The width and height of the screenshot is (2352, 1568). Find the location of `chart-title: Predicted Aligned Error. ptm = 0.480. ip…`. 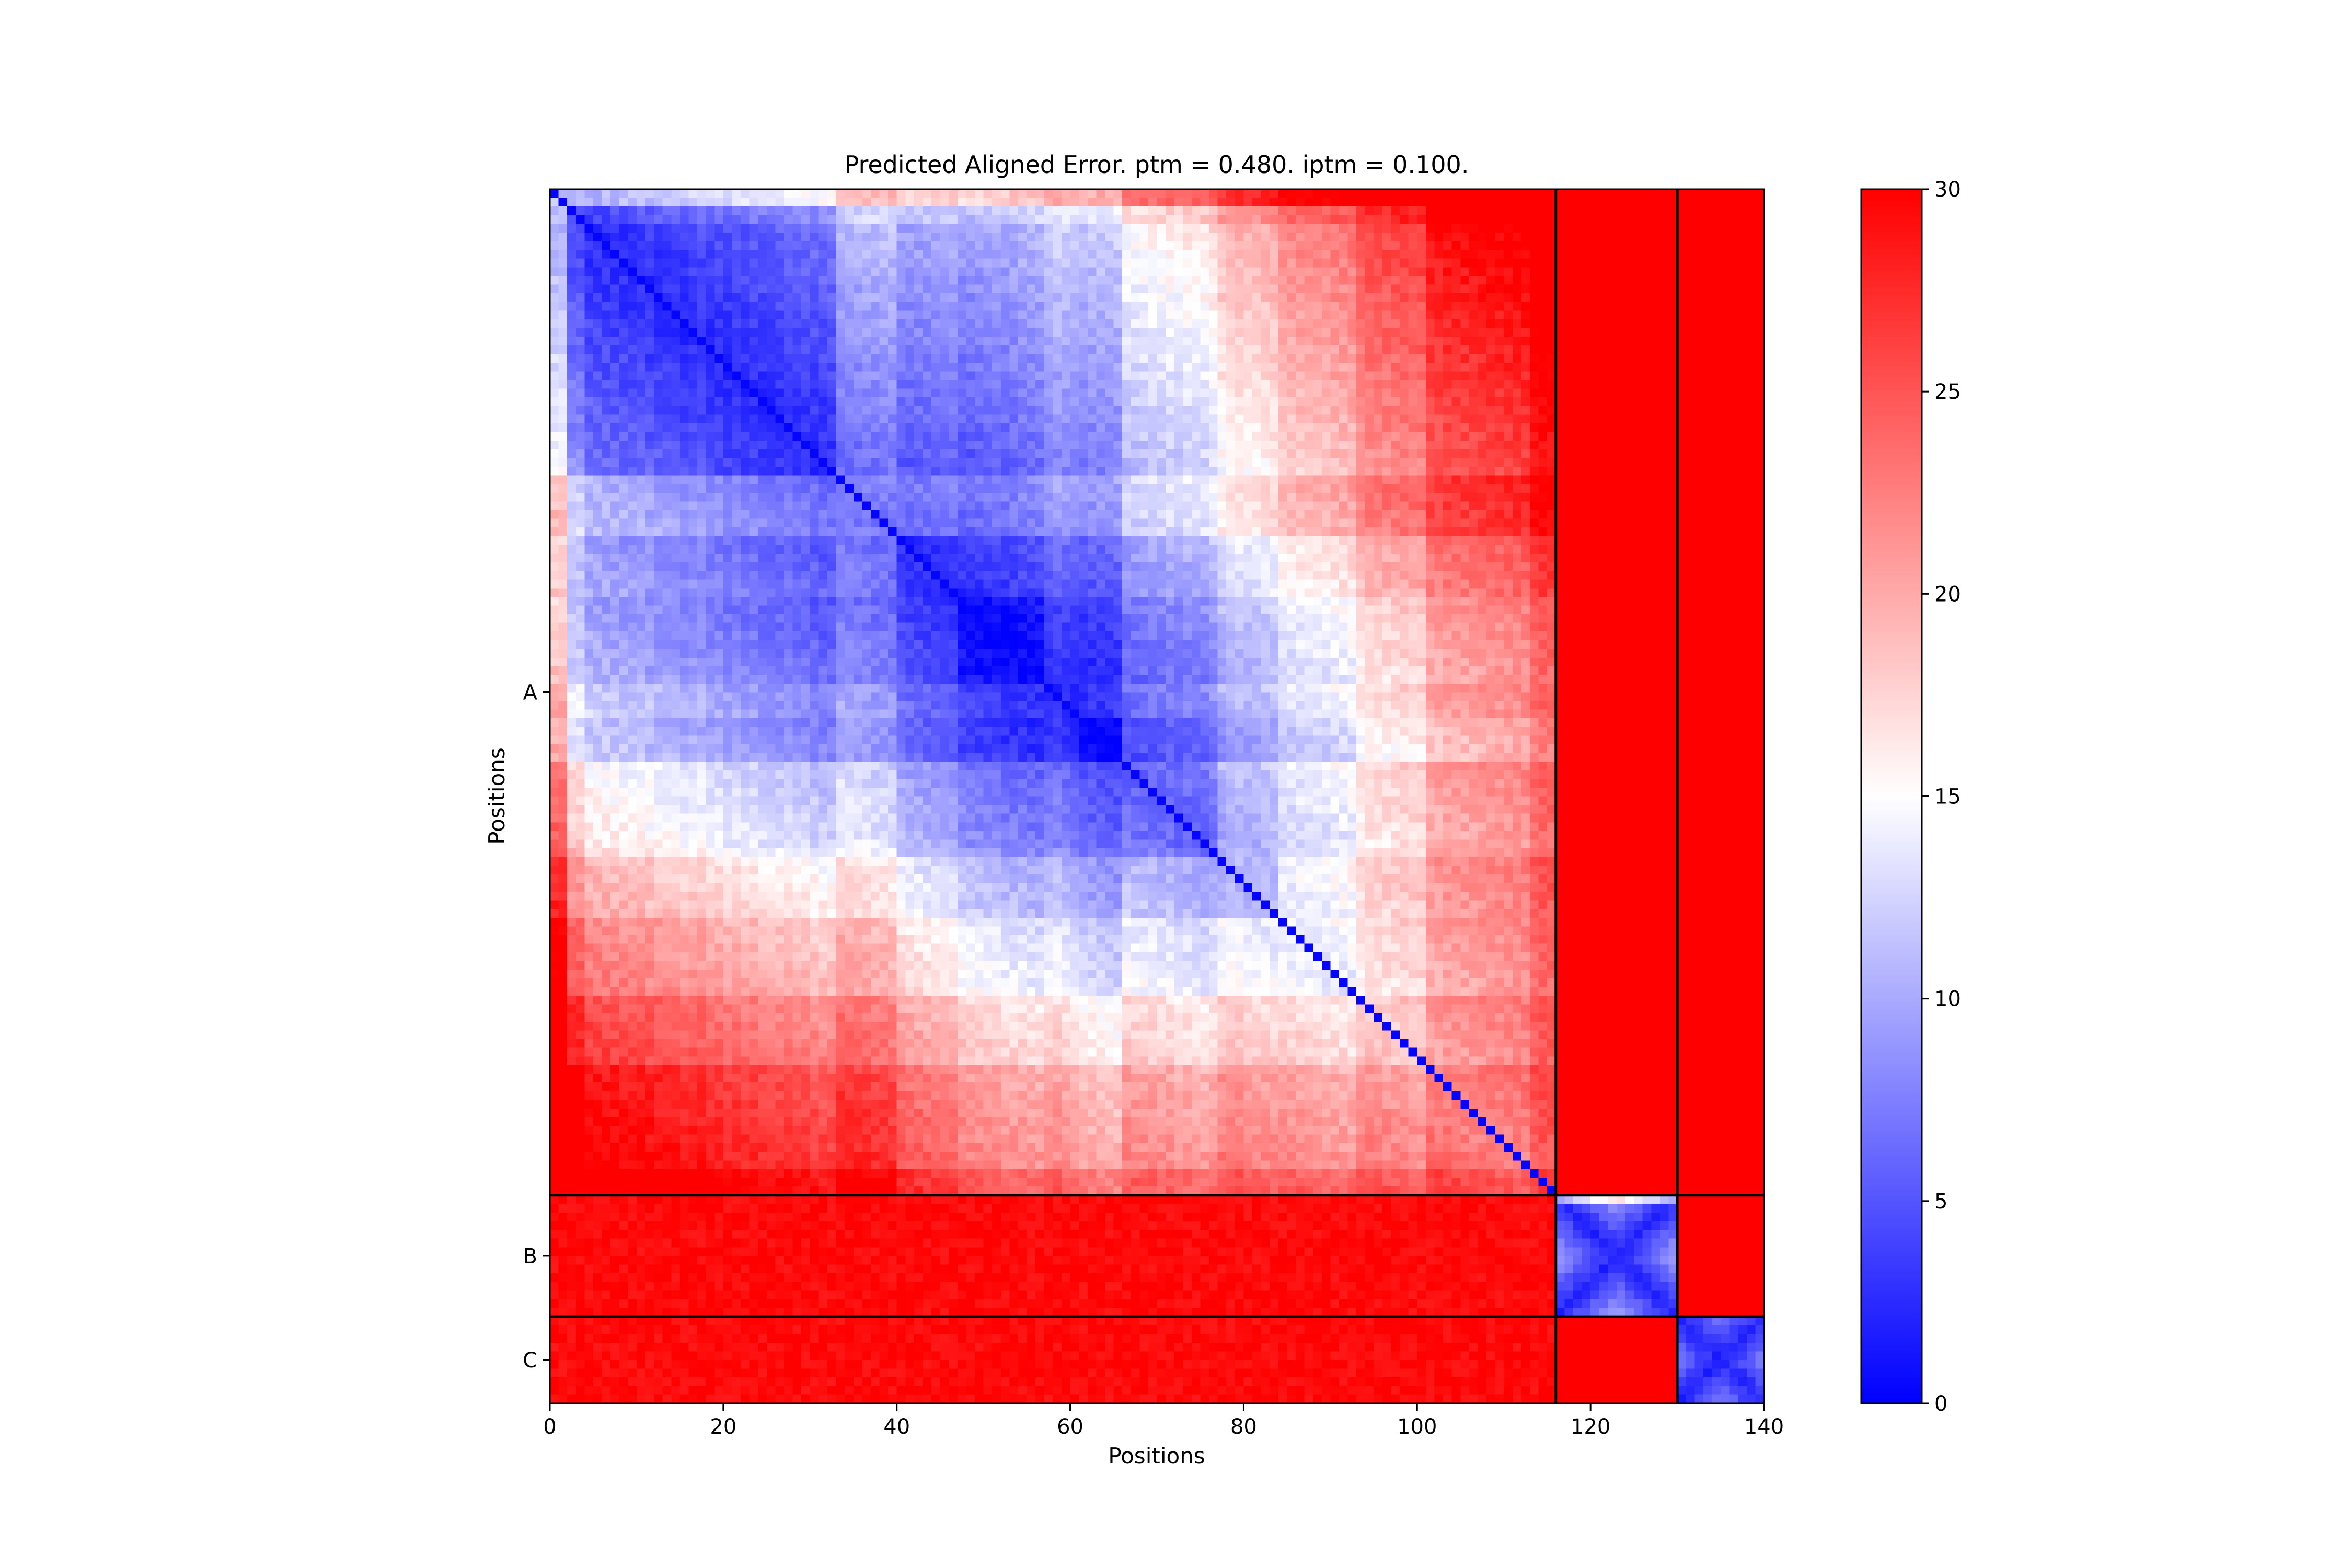

chart-title: Predicted Aligned Error. ptm = 0.480. ip… is located at coordinates (1157, 165).